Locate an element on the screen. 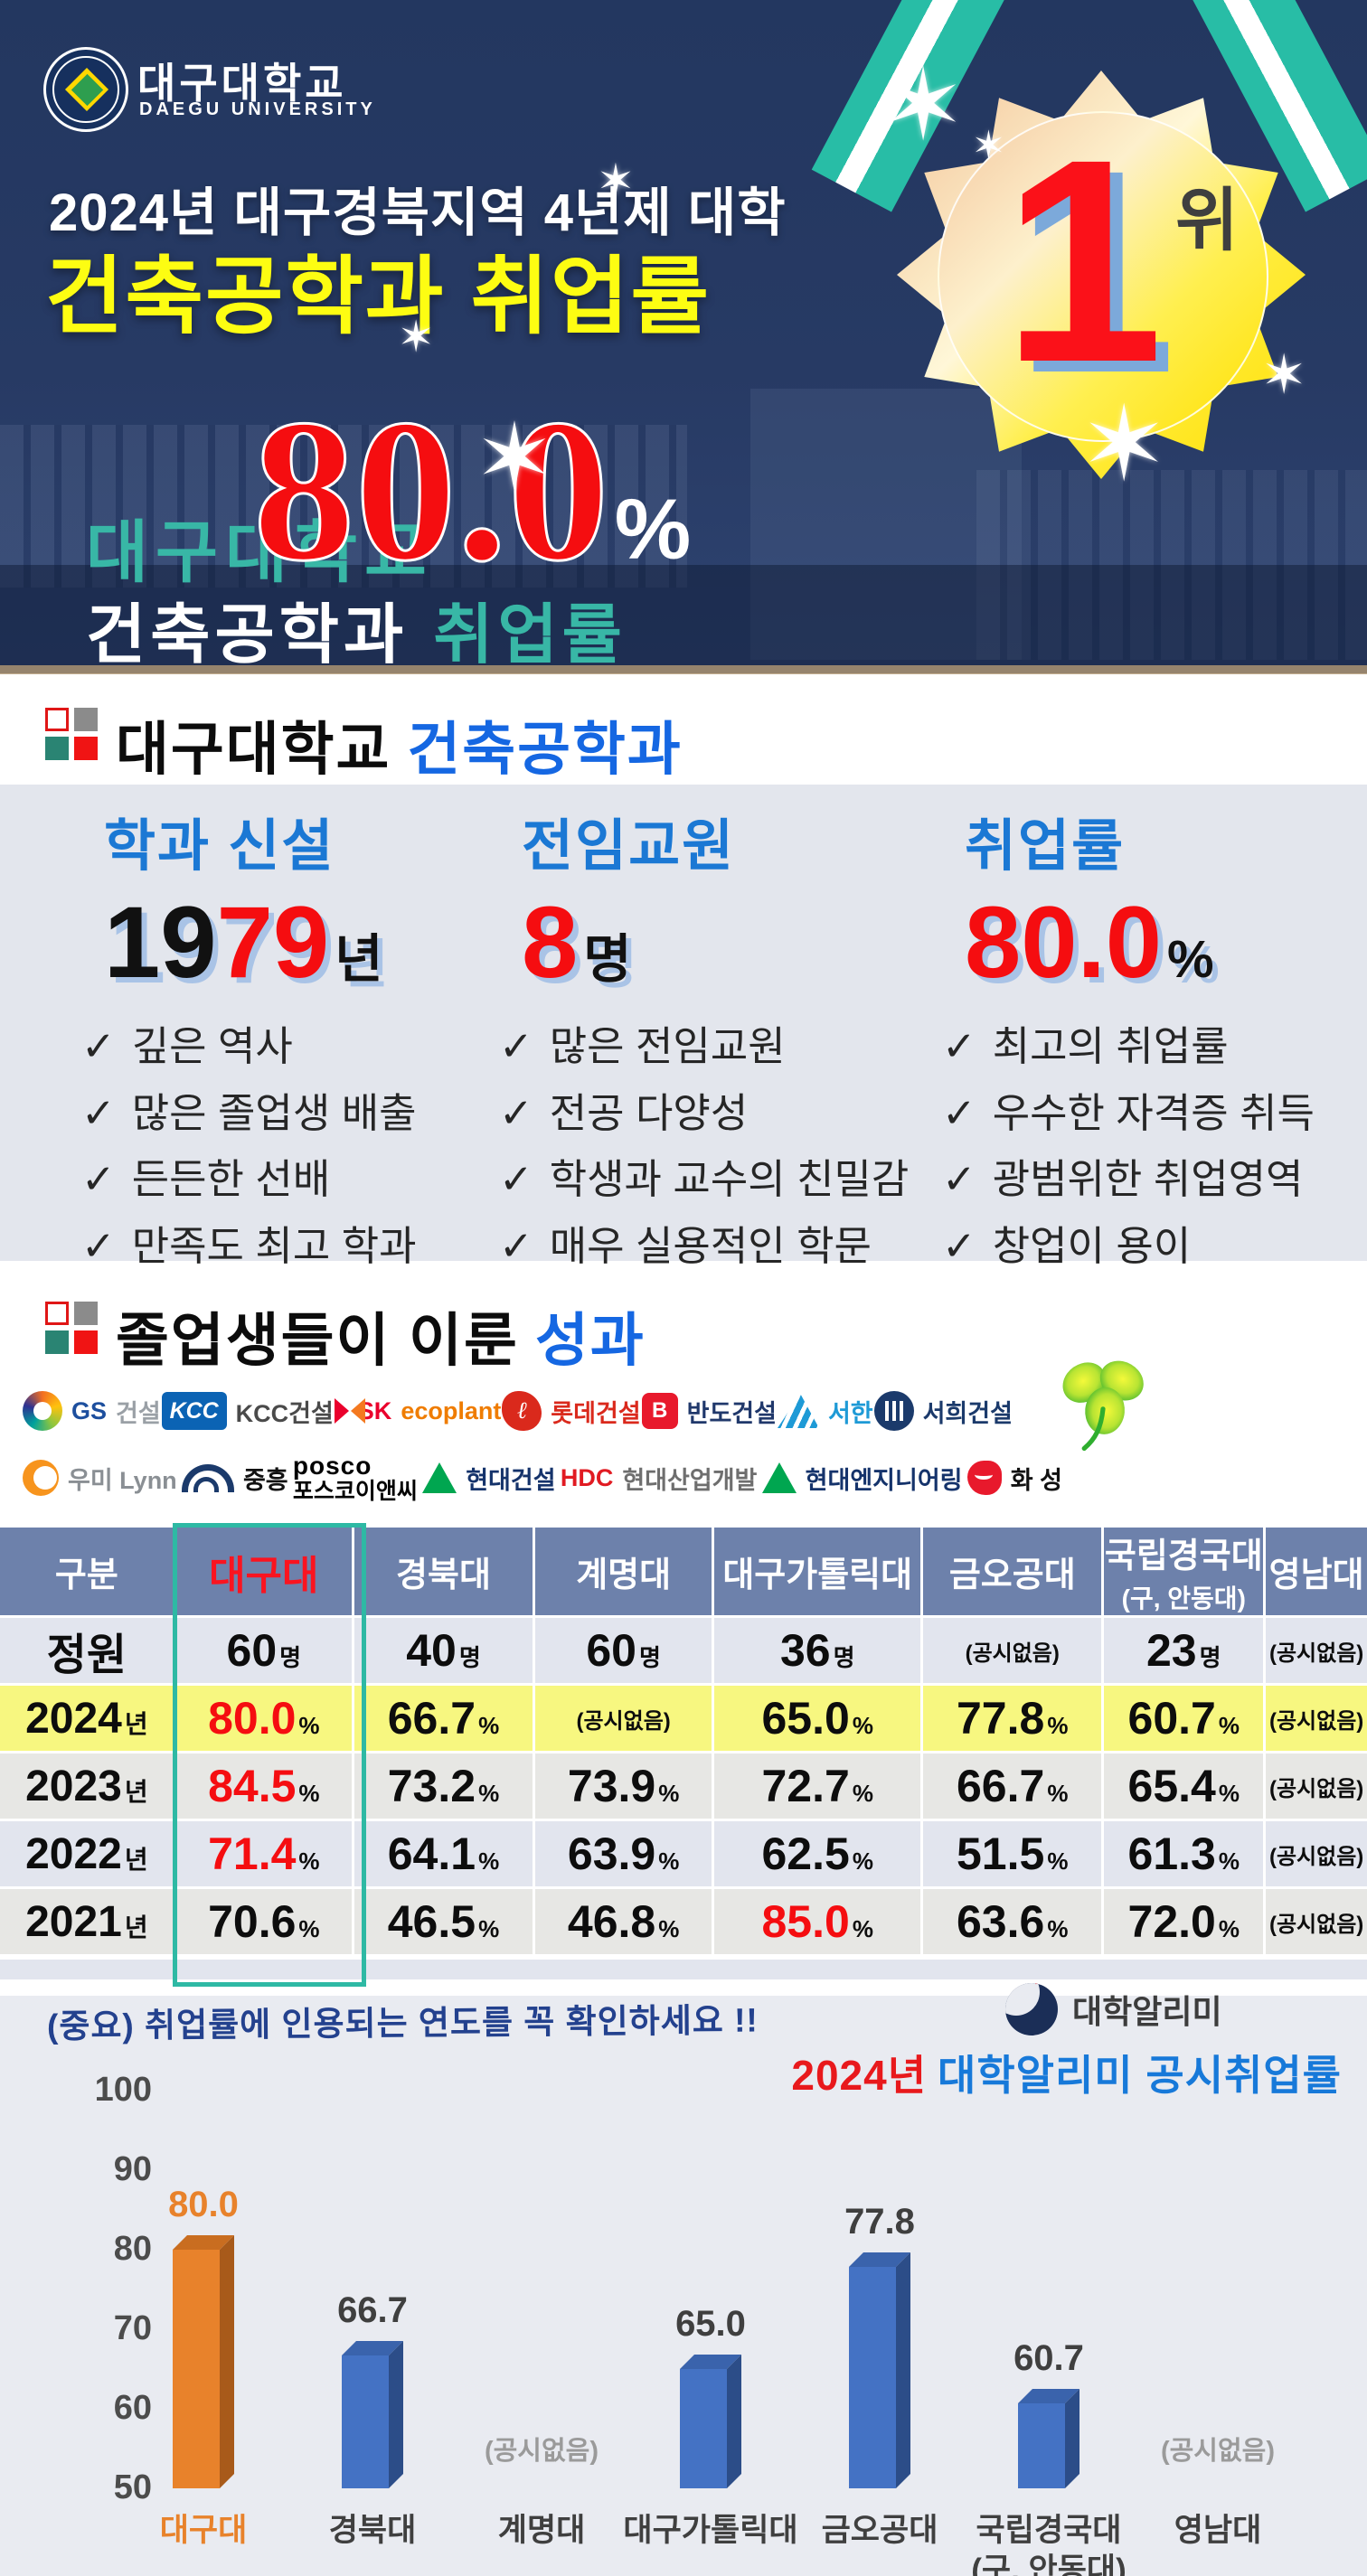 The image size is (1367, 2576). company-name: KCC건설 is located at coordinates (284, 1413).